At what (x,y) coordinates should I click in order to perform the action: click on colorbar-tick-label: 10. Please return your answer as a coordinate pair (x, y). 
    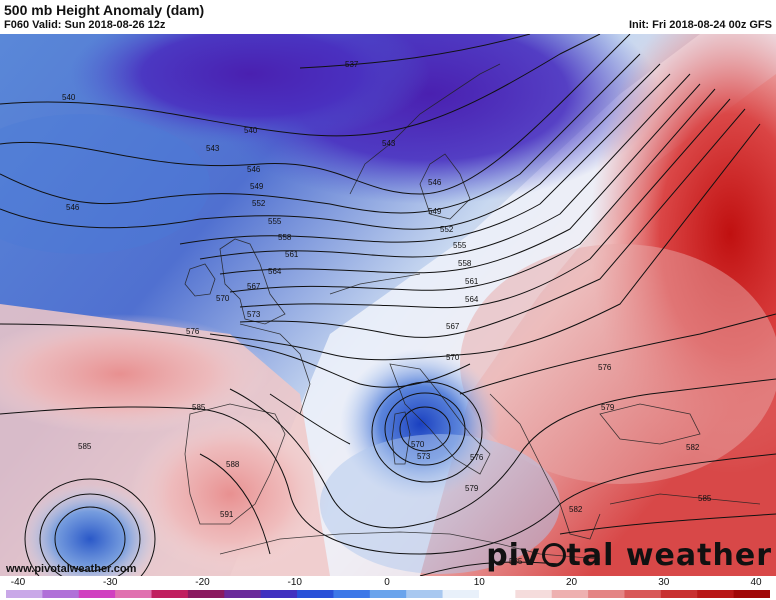
    Looking at the image, I should click on (479, 582).